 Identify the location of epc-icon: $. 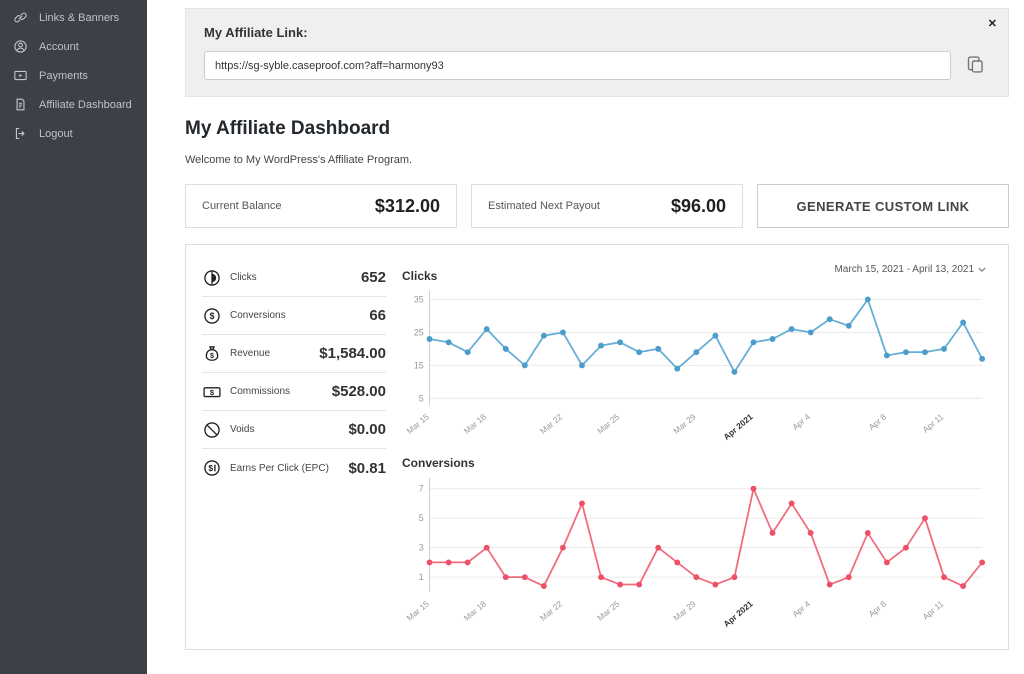
(212, 468).